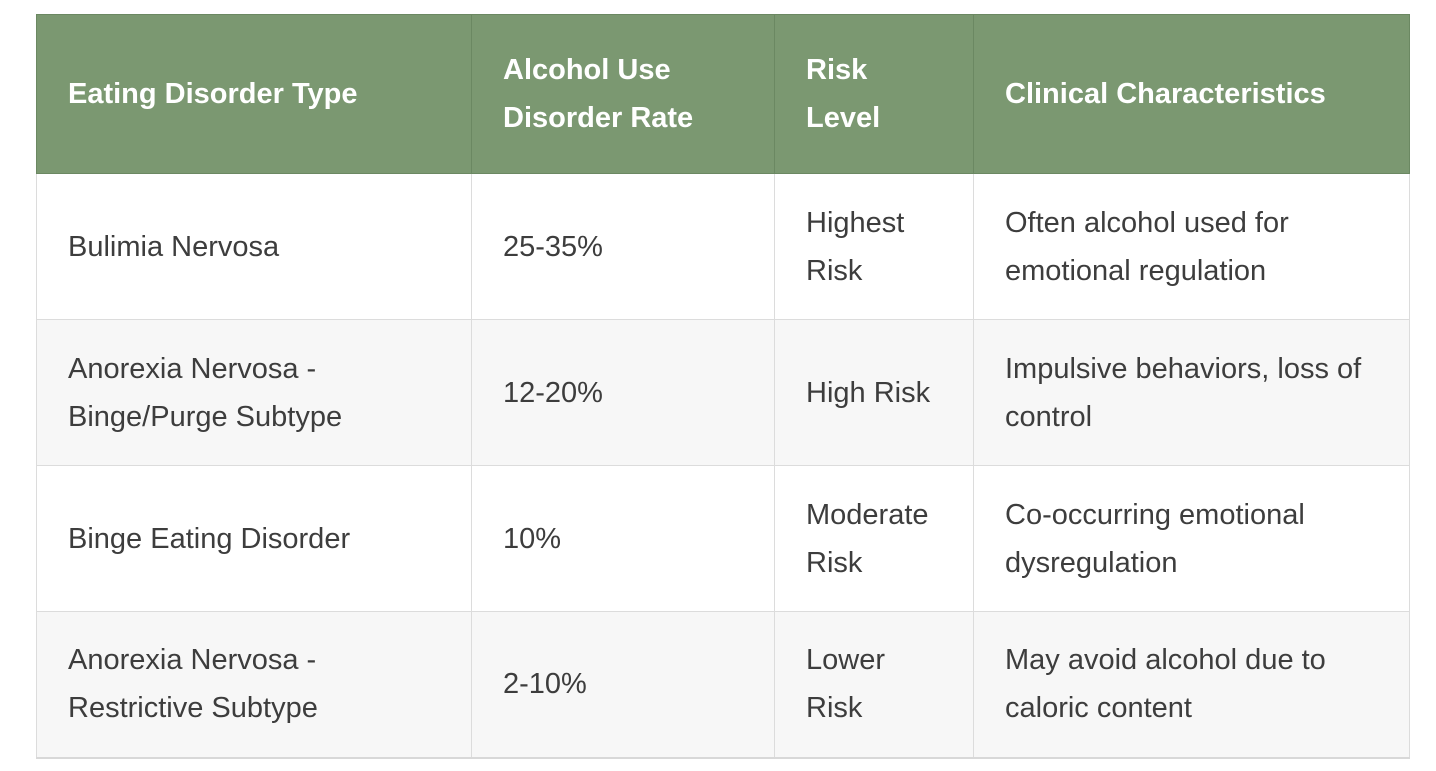 Image resolution: width=1436 pixels, height=771 pixels. I want to click on cell-clinical-characteristics: Co-occurring emotional dysregulation, so click(1191, 538).